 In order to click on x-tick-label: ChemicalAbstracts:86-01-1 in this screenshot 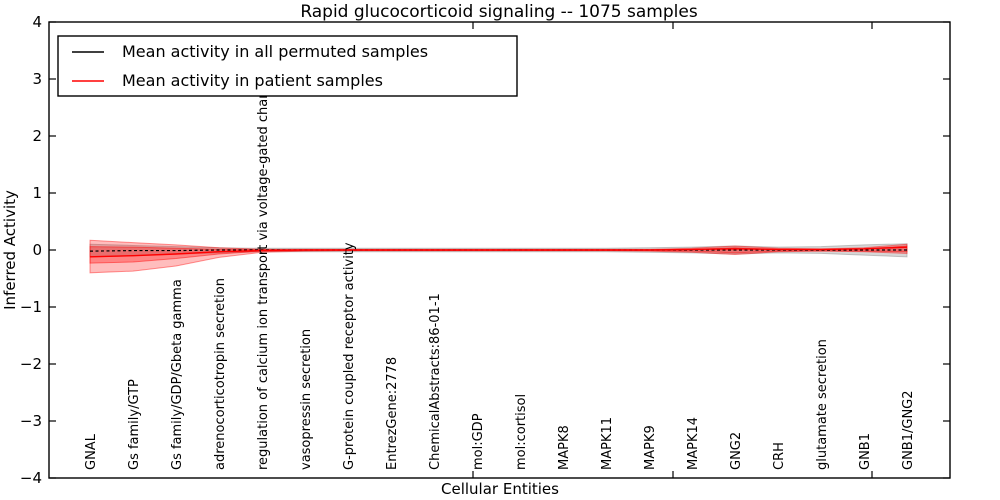, I will do `click(435, 381)`.